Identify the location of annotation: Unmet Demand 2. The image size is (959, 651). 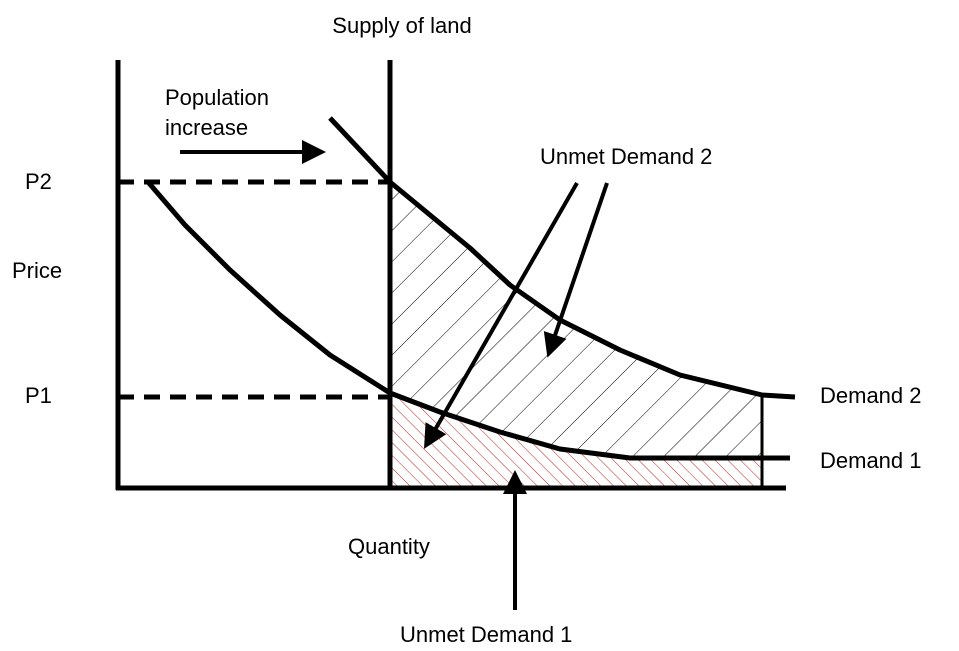
(626, 156).